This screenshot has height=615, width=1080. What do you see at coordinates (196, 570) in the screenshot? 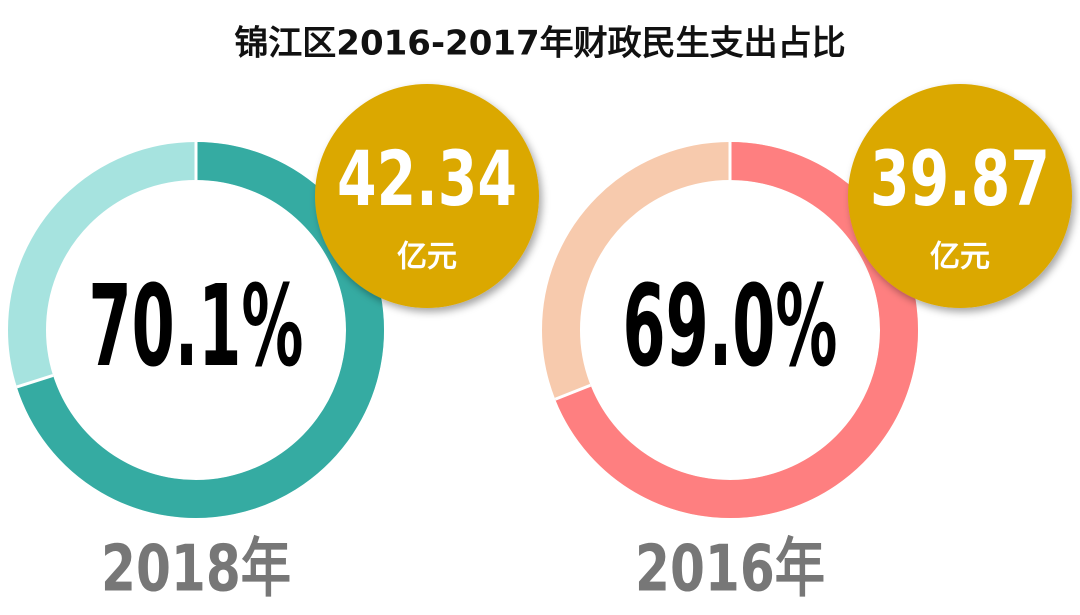
I see `category-label: 2018年` at bounding box center [196, 570].